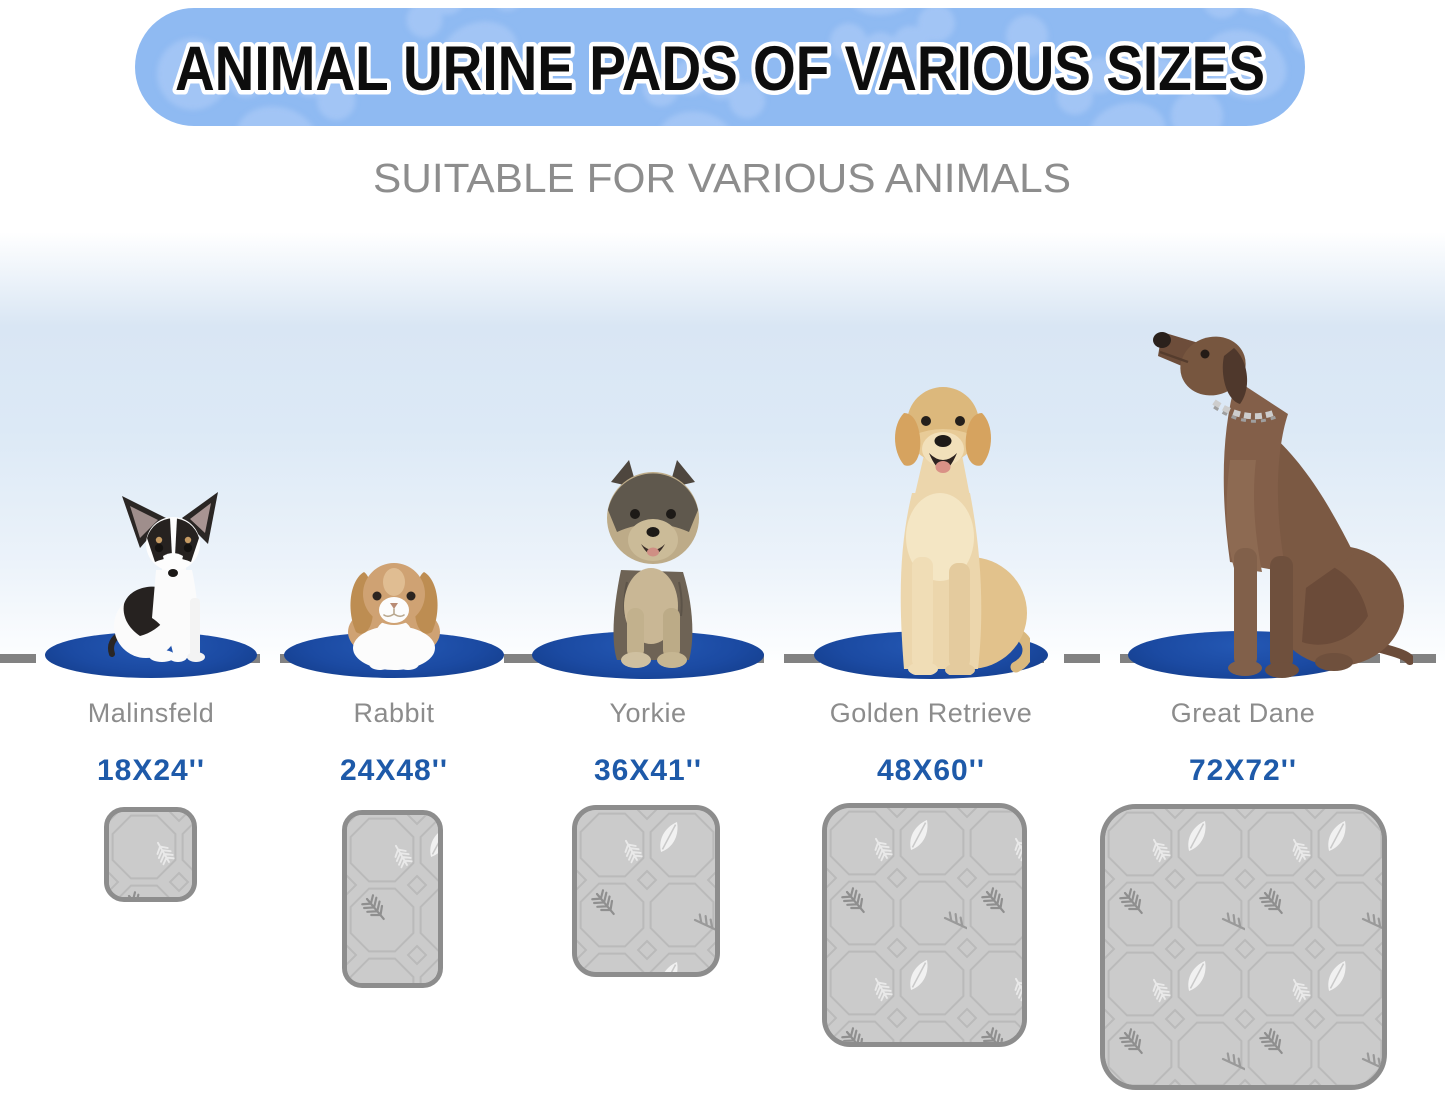  I want to click on page-title: ANIMAL URINE PADS OF VARIOUS SIZES, so click(720, 69).